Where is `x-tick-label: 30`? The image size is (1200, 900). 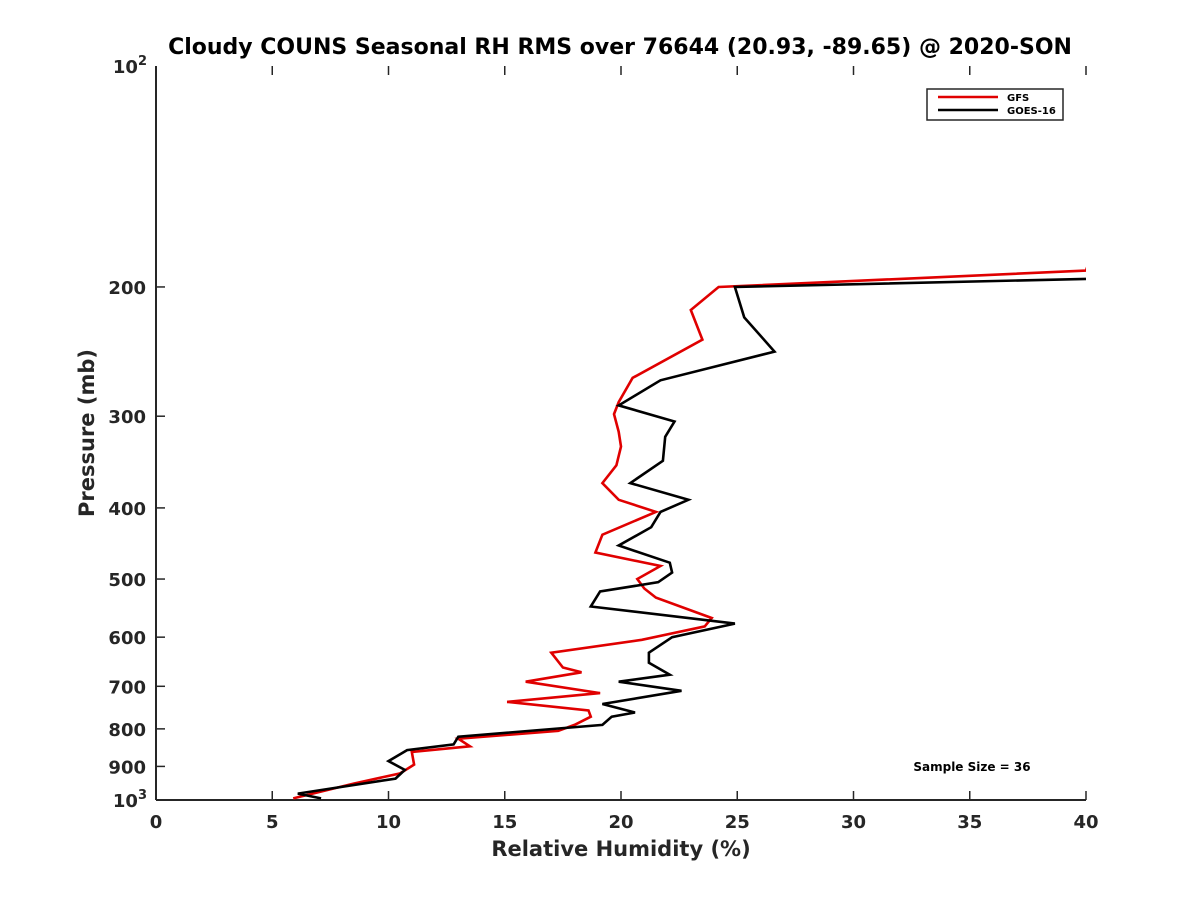 x-tick-label: 30 is located at coordinates (853, 822).